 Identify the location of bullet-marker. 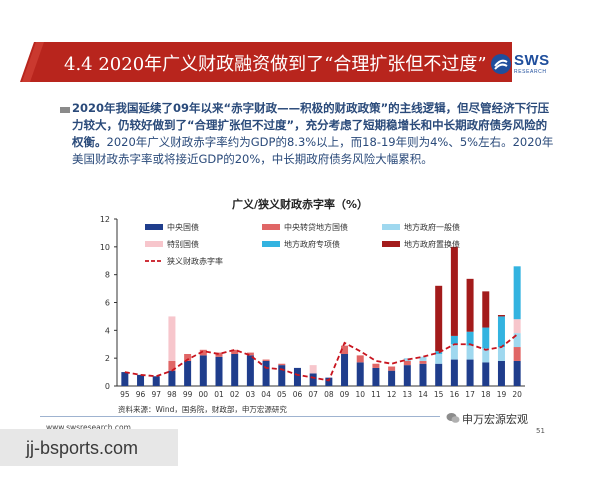
(65, 110).